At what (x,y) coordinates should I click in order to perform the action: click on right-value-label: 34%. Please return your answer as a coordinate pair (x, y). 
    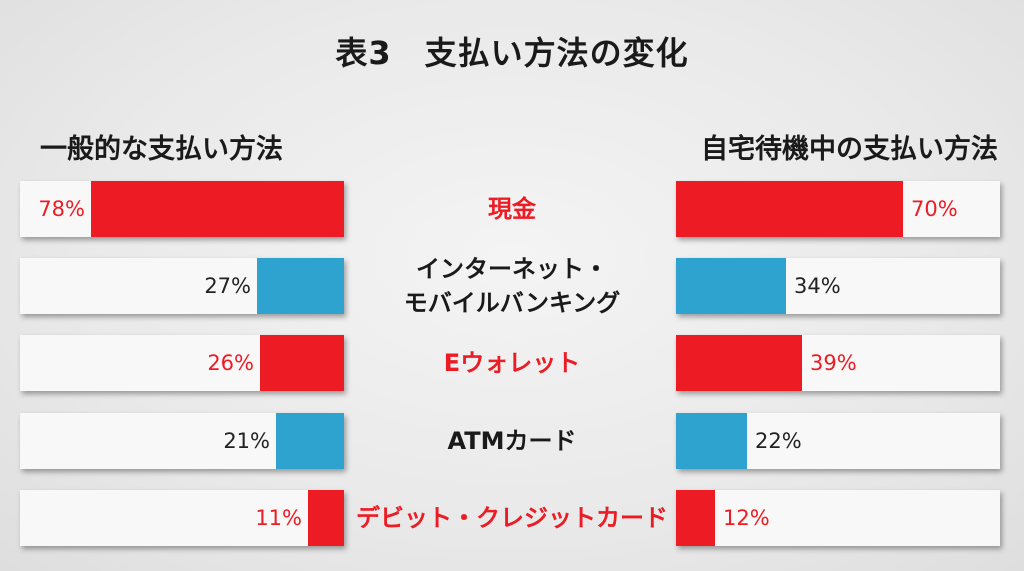
    Looking at the image, I should click on (817, 286).